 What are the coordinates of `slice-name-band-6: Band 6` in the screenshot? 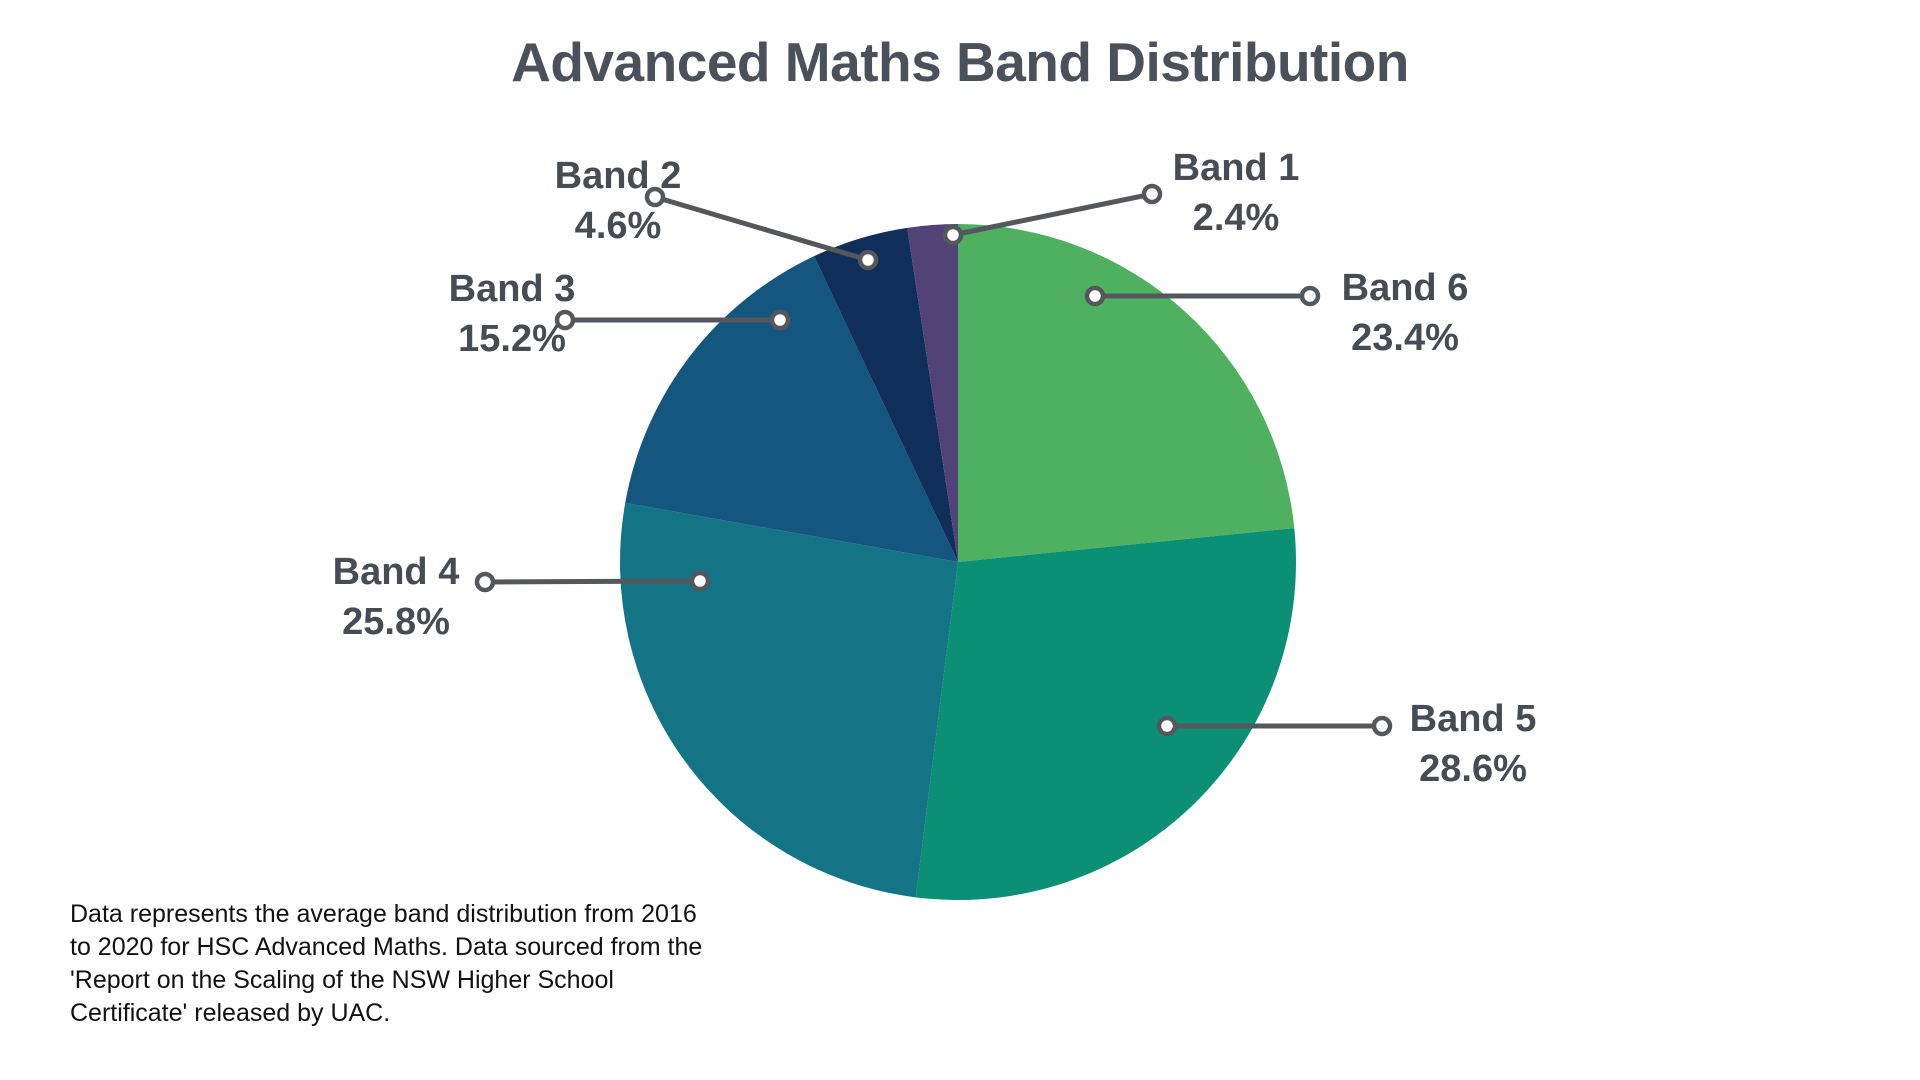 It's located at (1405, 288).